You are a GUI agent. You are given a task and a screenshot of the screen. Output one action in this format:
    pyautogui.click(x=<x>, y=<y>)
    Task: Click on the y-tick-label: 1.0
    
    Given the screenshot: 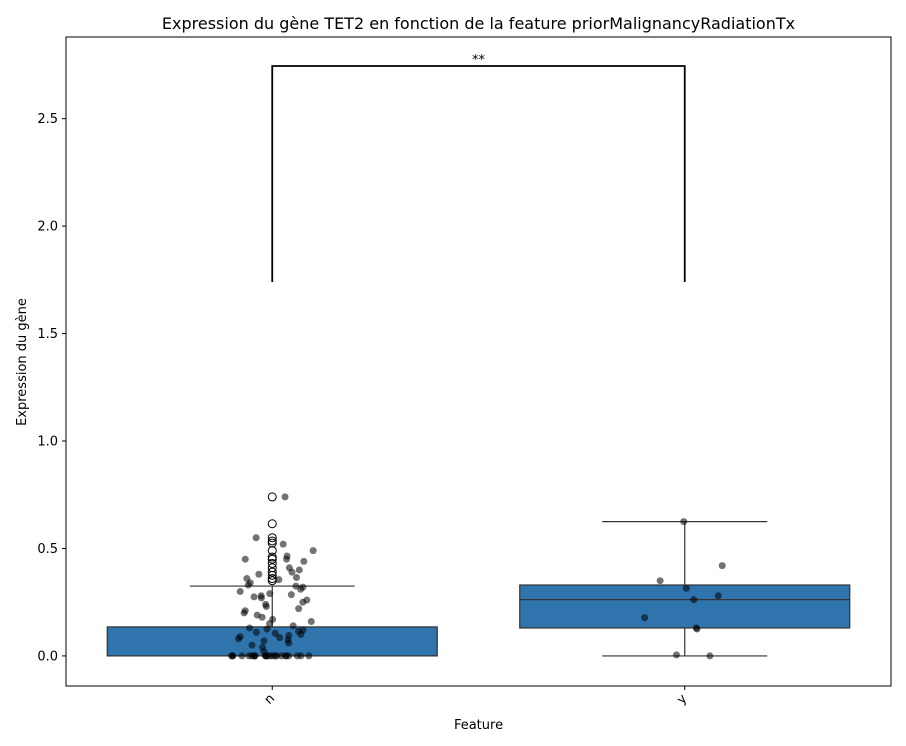 What is the action you would take?
    pyautogui.click(x=47, y=442)
    